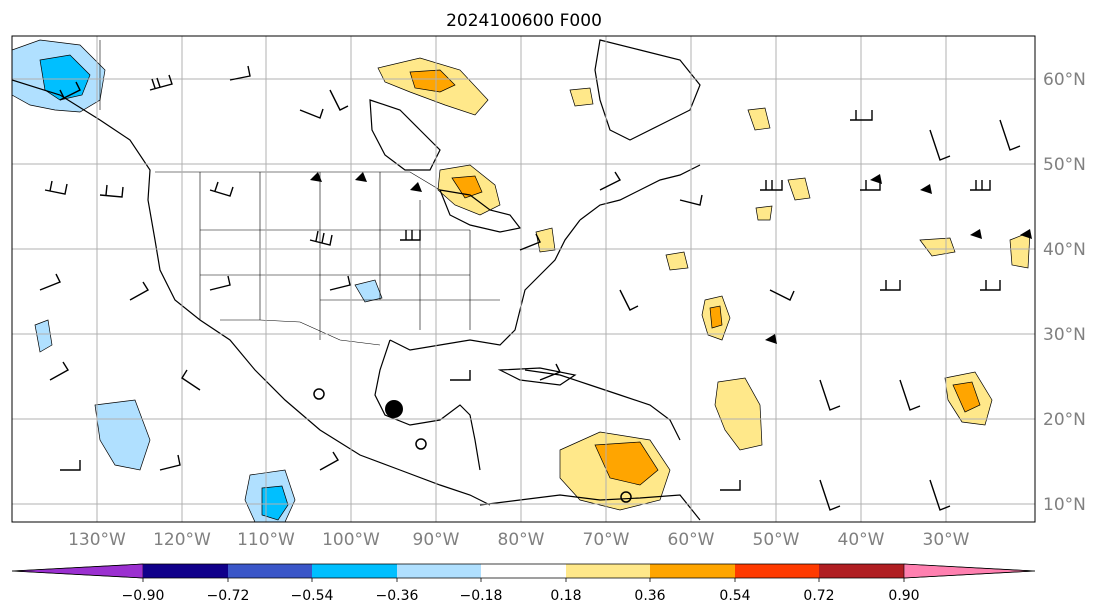 The width and height of the screenshot is (1105, 615). What do you see at coordinates (606, 540) in the screenshot?
I see `lon-label: 70°W` at bounding box center [606, 540].